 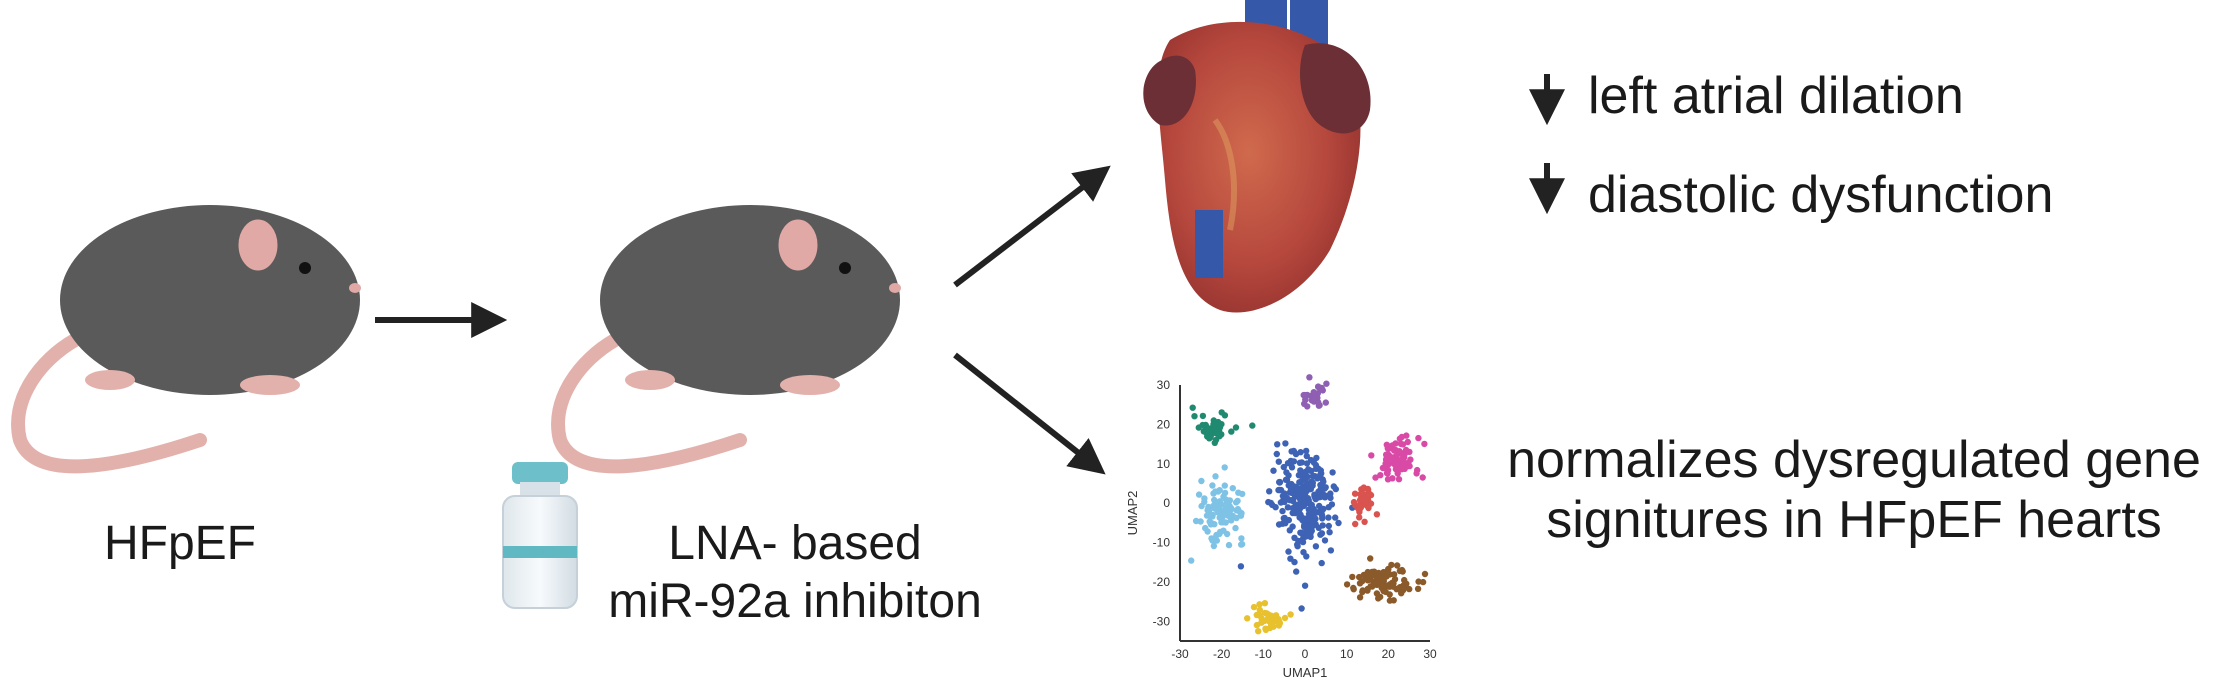 I want to click on arrow-to-heart, so click(x=1032, y=226).